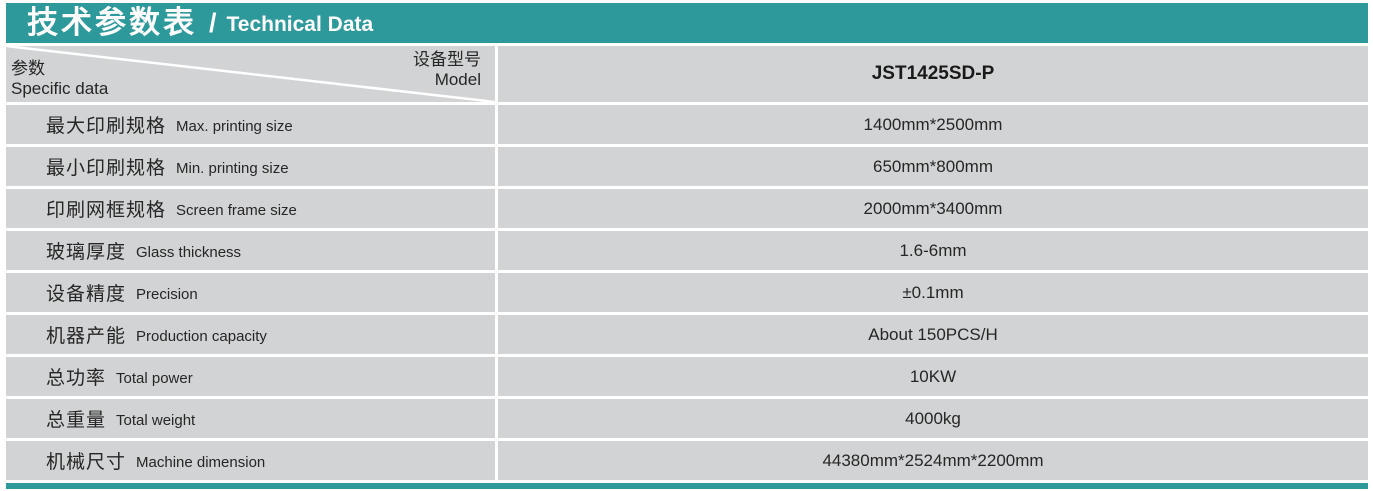 This screenshot has width=1373, height=491. I want to click on param-label-cn: 参数, so click(28, 68).